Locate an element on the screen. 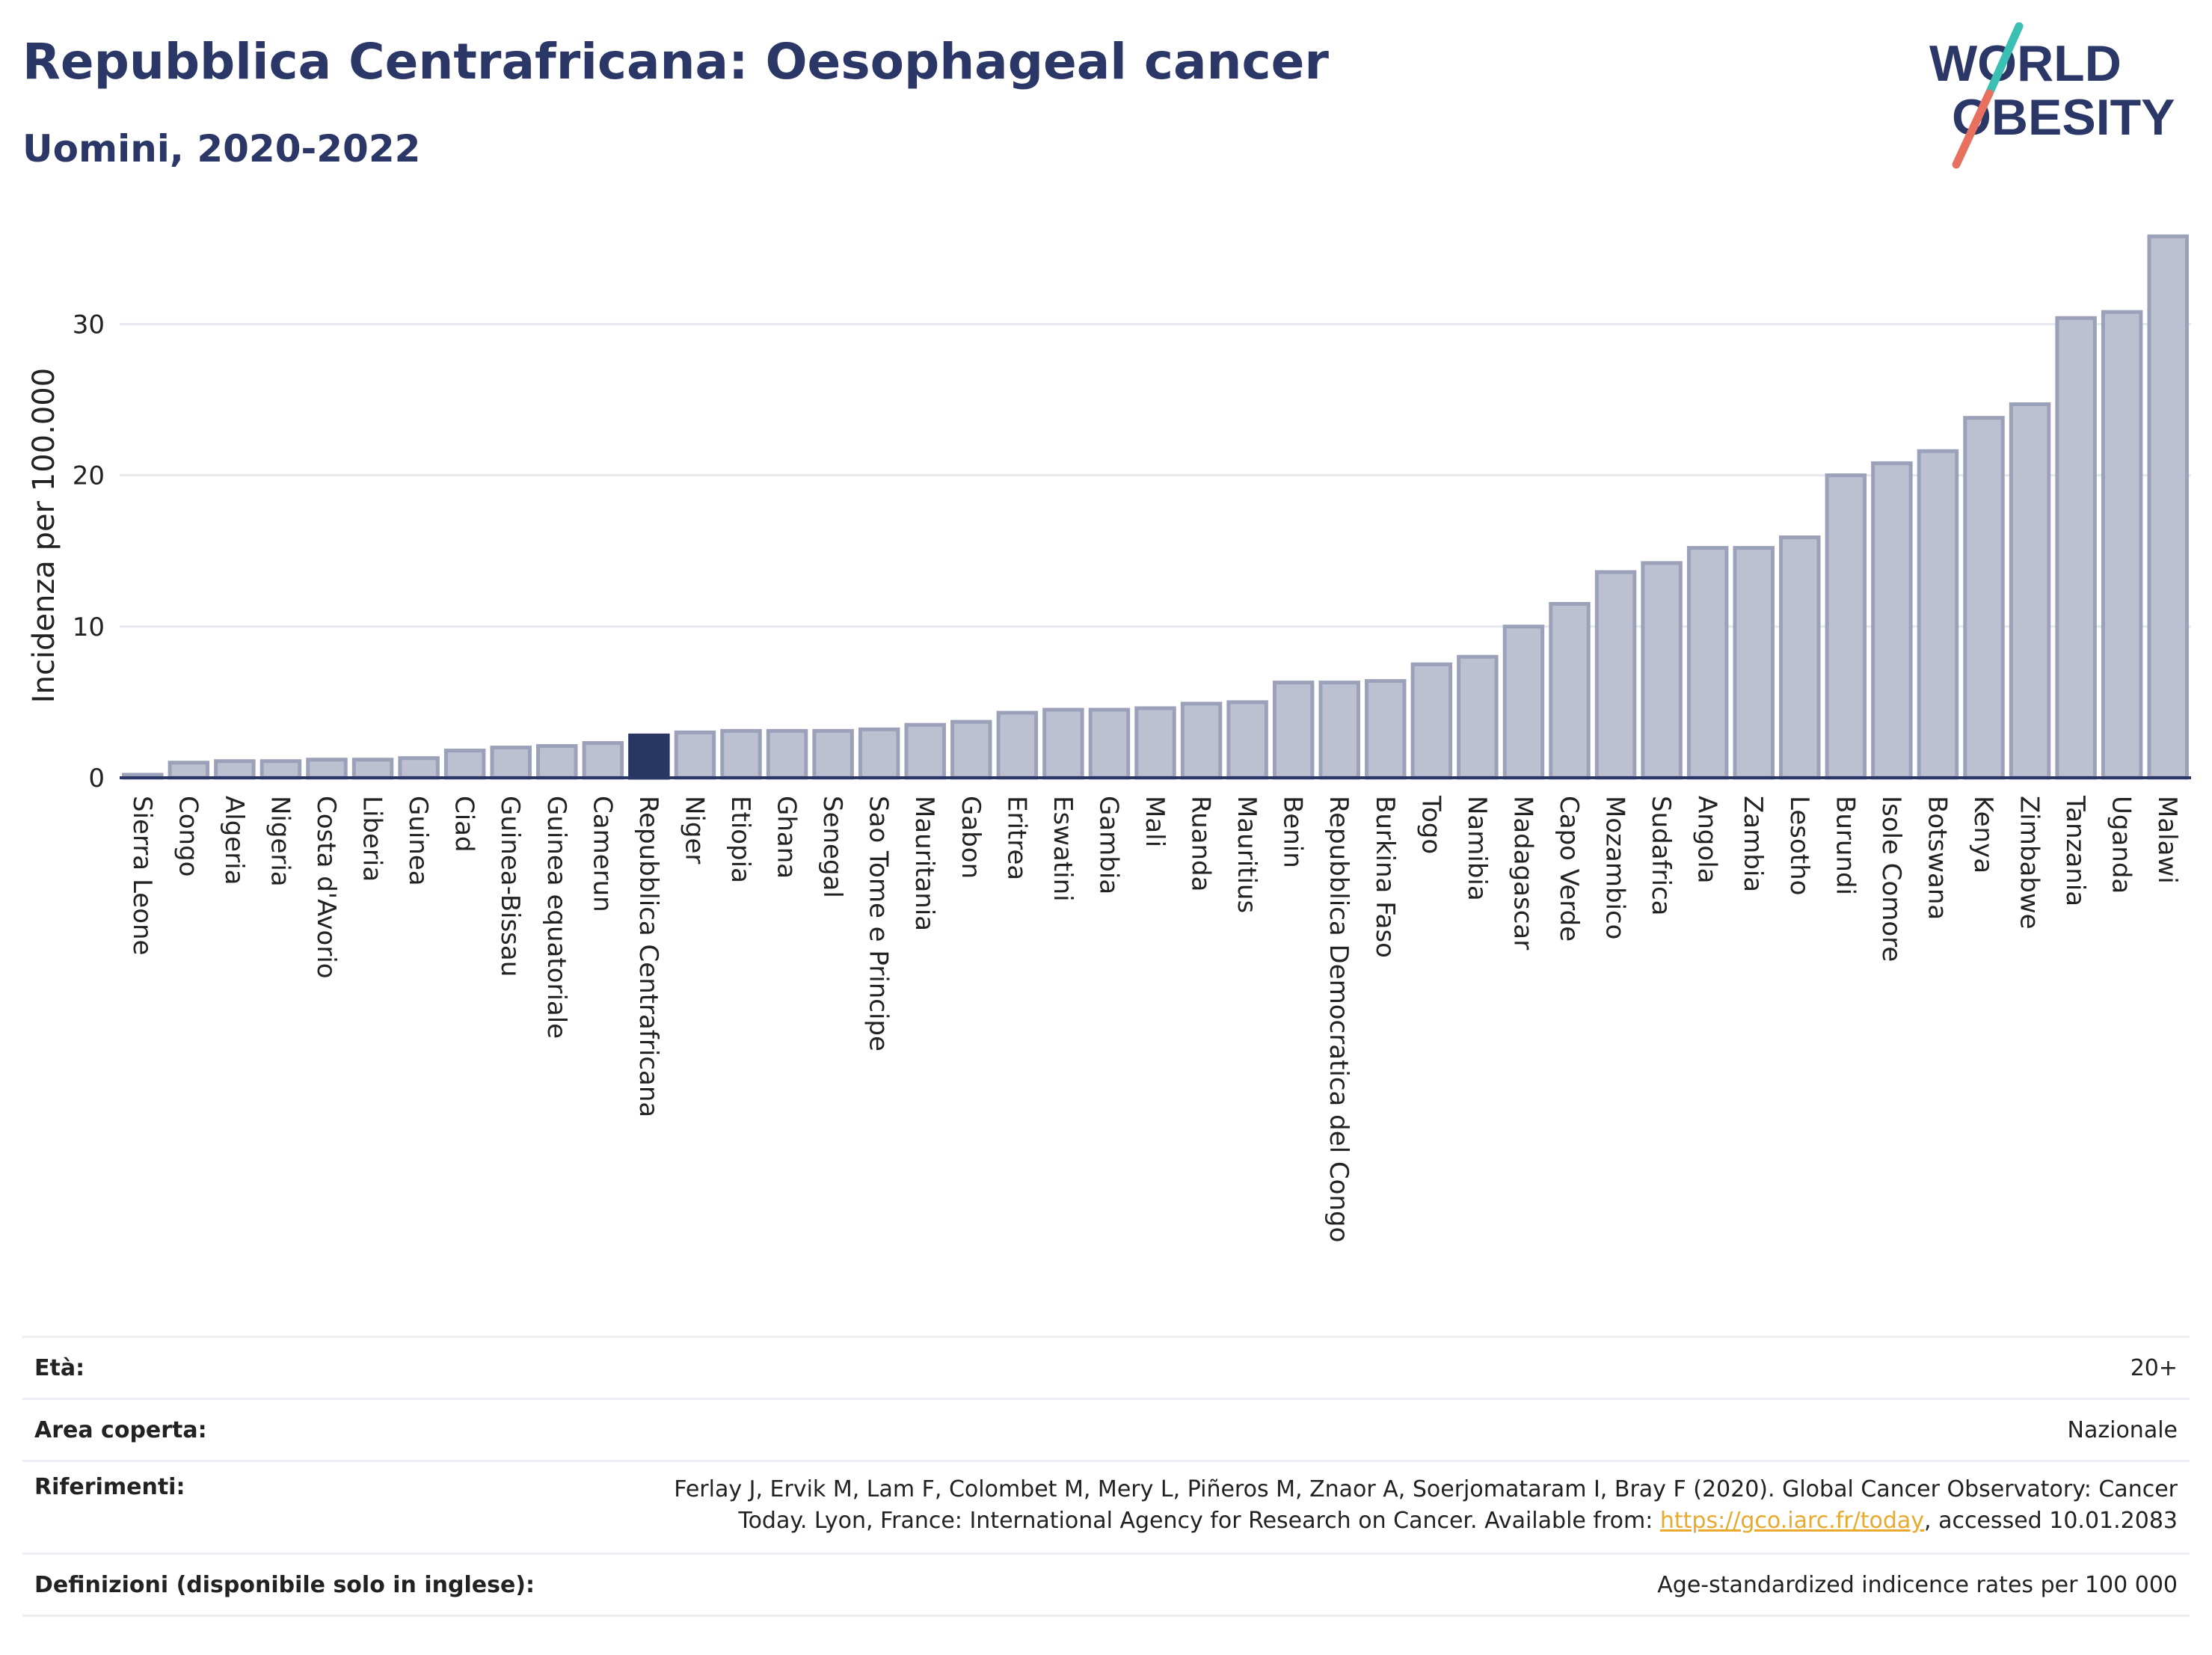  x-tick-label: Mali is located at coordinates (1155, 821).